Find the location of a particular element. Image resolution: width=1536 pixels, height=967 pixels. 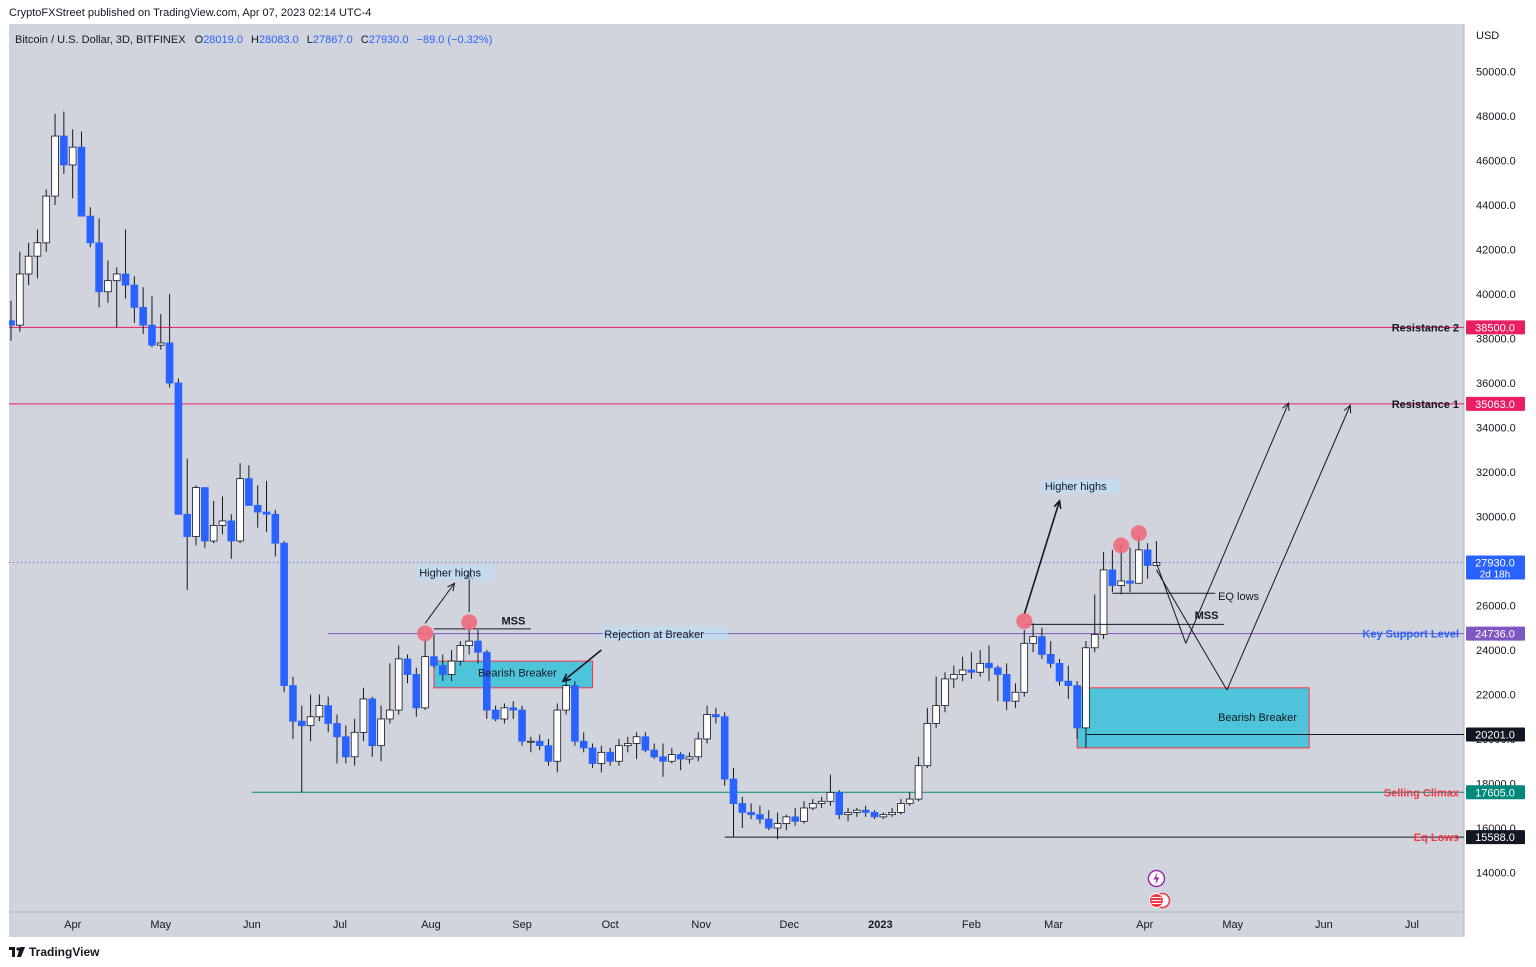

projection-path is located at coordinates (1171, 603).